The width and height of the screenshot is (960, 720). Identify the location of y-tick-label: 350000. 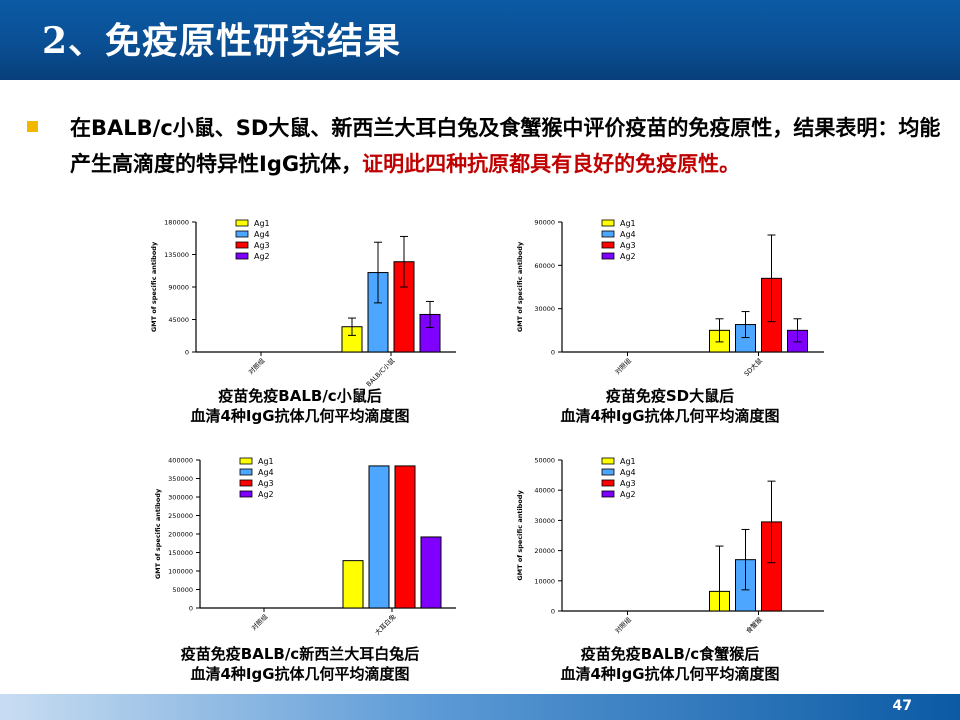
(180, 479).